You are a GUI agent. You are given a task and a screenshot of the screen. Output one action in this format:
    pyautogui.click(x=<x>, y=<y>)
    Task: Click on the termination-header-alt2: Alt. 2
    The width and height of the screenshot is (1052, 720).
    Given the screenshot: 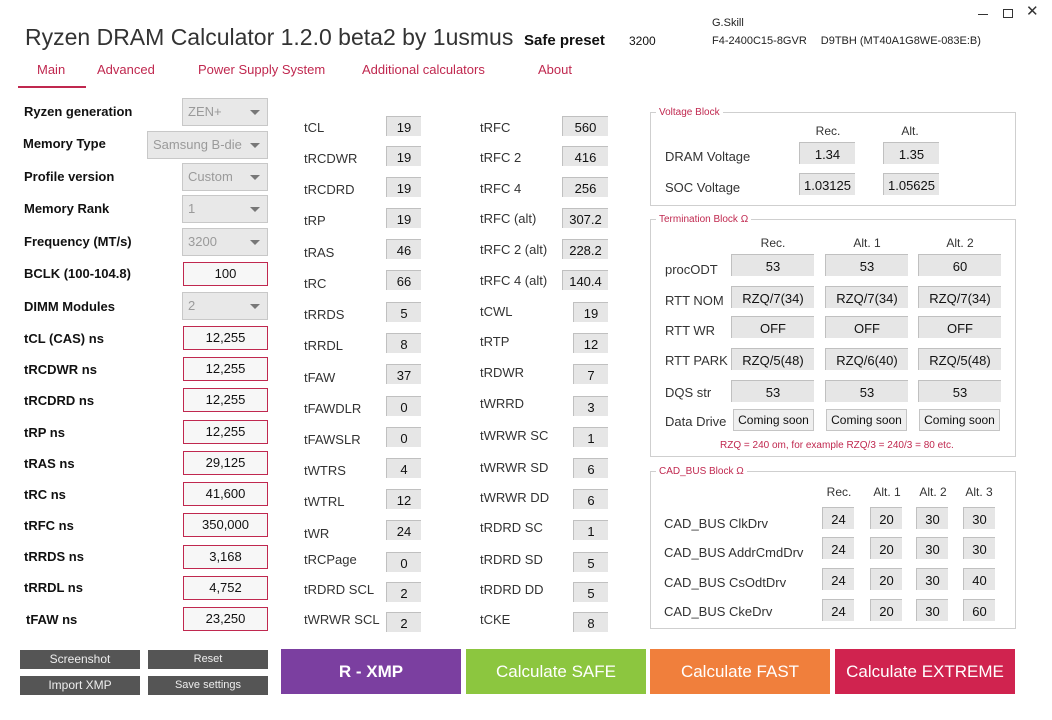 What is the action you would take?
    pyautogui.click(x=960, y=243)
    